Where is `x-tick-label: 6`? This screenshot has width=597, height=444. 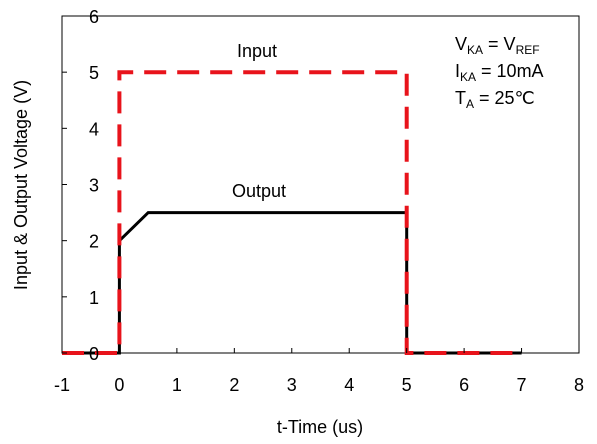 x-tick-label: 6 is located at coordinates (464, 385).